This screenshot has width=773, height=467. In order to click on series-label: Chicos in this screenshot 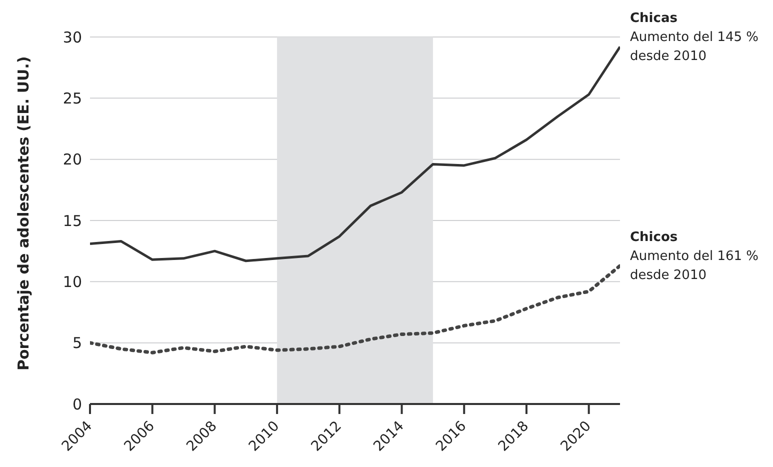, I will do `click(654, 237)`.